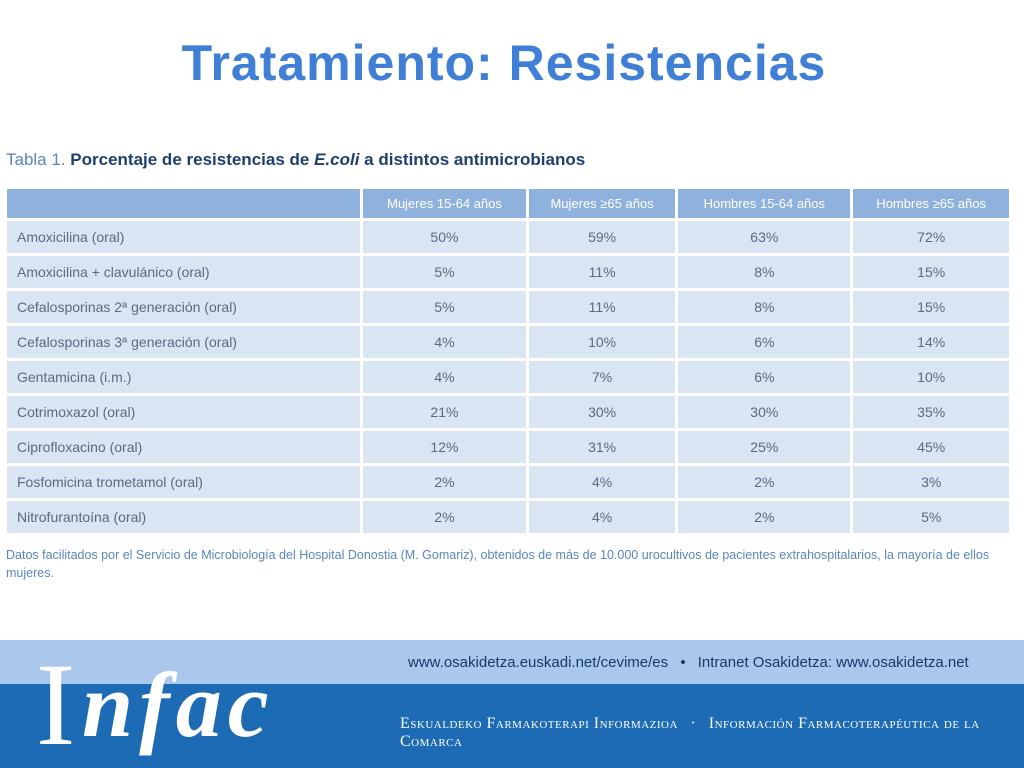  What do you see at coordinates (178, 705) in the screenshot?
I see `logo-wordmark: nfac` at bounding box center [178, 705].